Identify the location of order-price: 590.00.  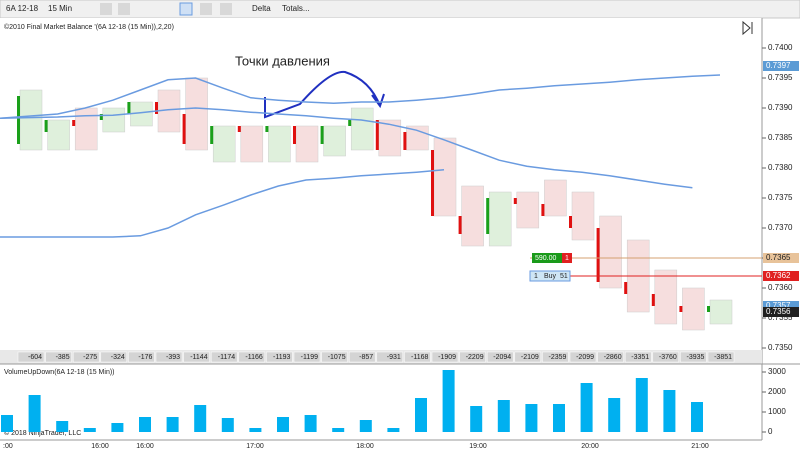
(546, 258).